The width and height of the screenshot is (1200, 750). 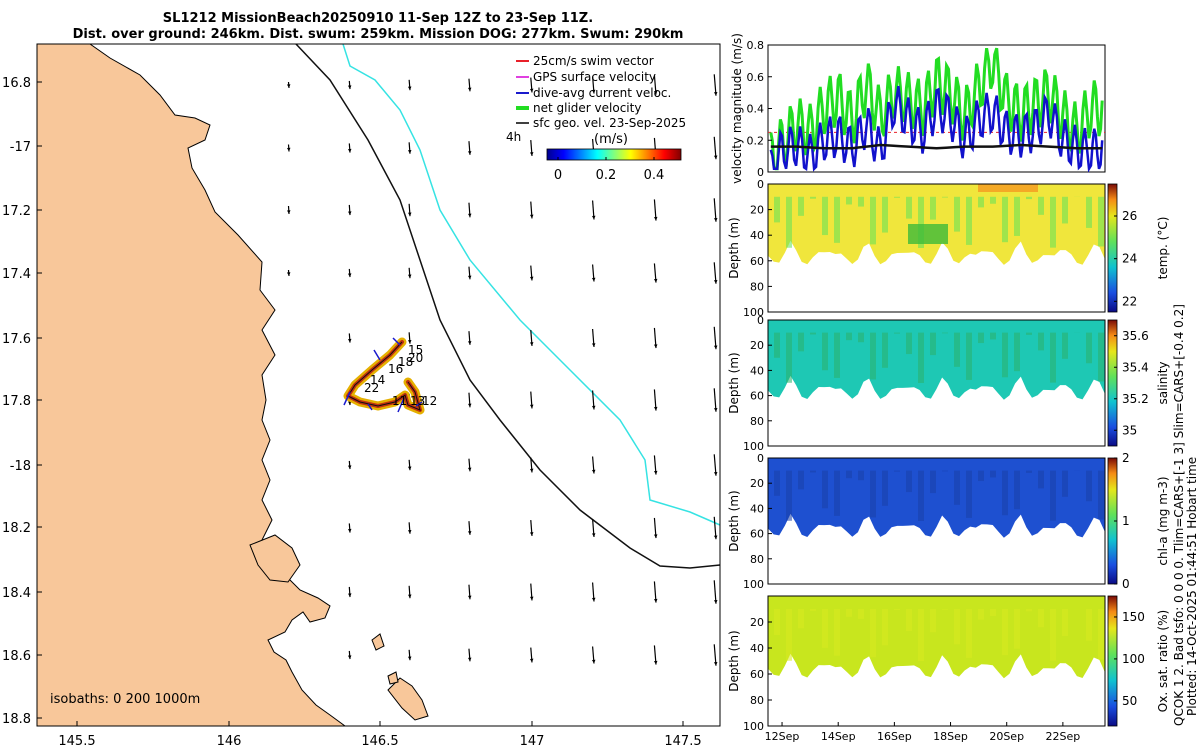 What do you see at coordinates (513, 137) in the screenshot?
I see `legend-4h-label: 4h` at bounding box center [513, 137].